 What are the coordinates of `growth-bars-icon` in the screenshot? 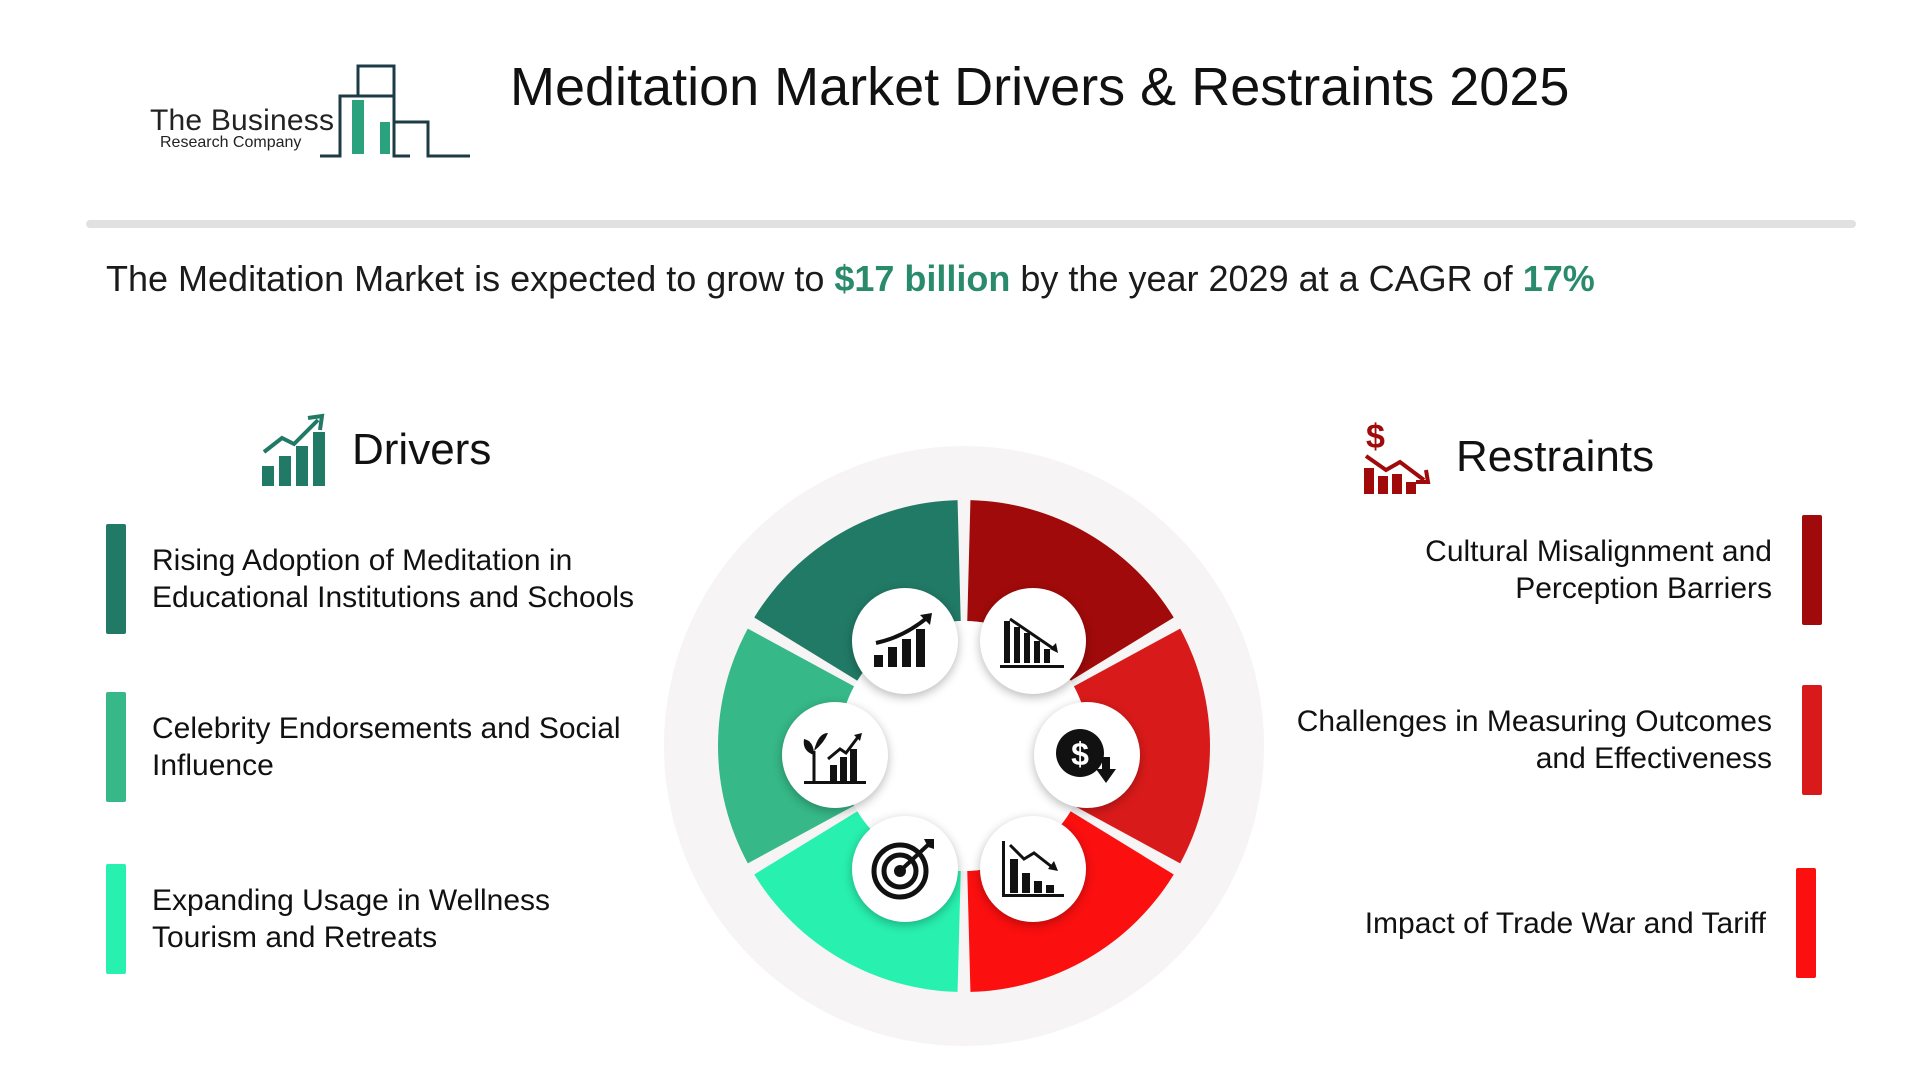 It's located at (905, 641).